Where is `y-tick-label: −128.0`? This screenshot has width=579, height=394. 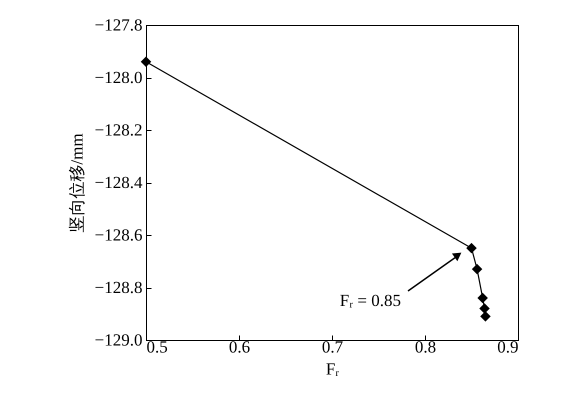 y-tick-label: −128.0 is located at coordinates (118, 77).